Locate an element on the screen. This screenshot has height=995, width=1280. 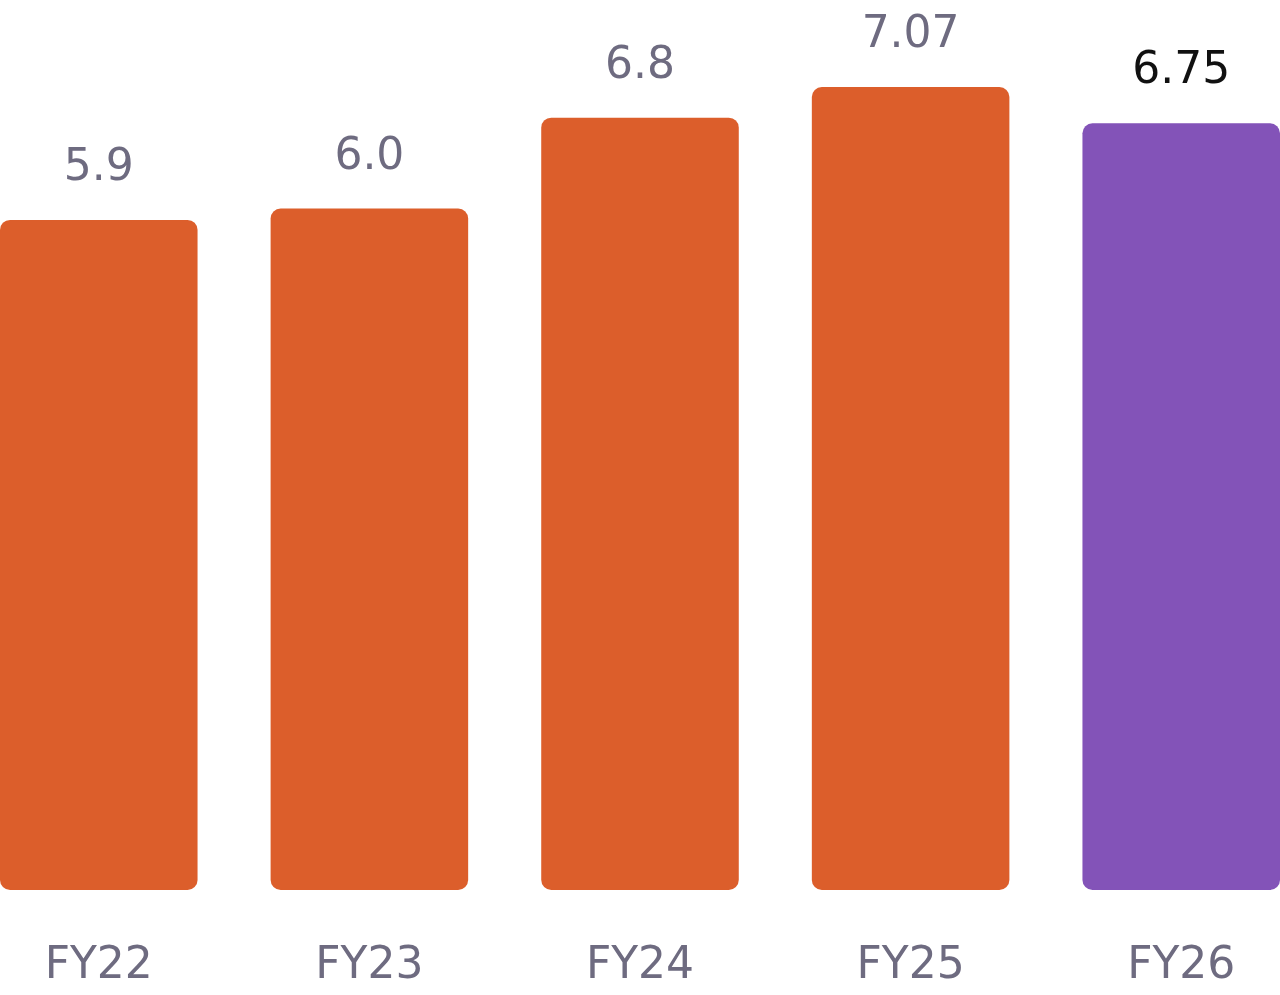
data-label: 6.8 is located at coordinates (640, 62).